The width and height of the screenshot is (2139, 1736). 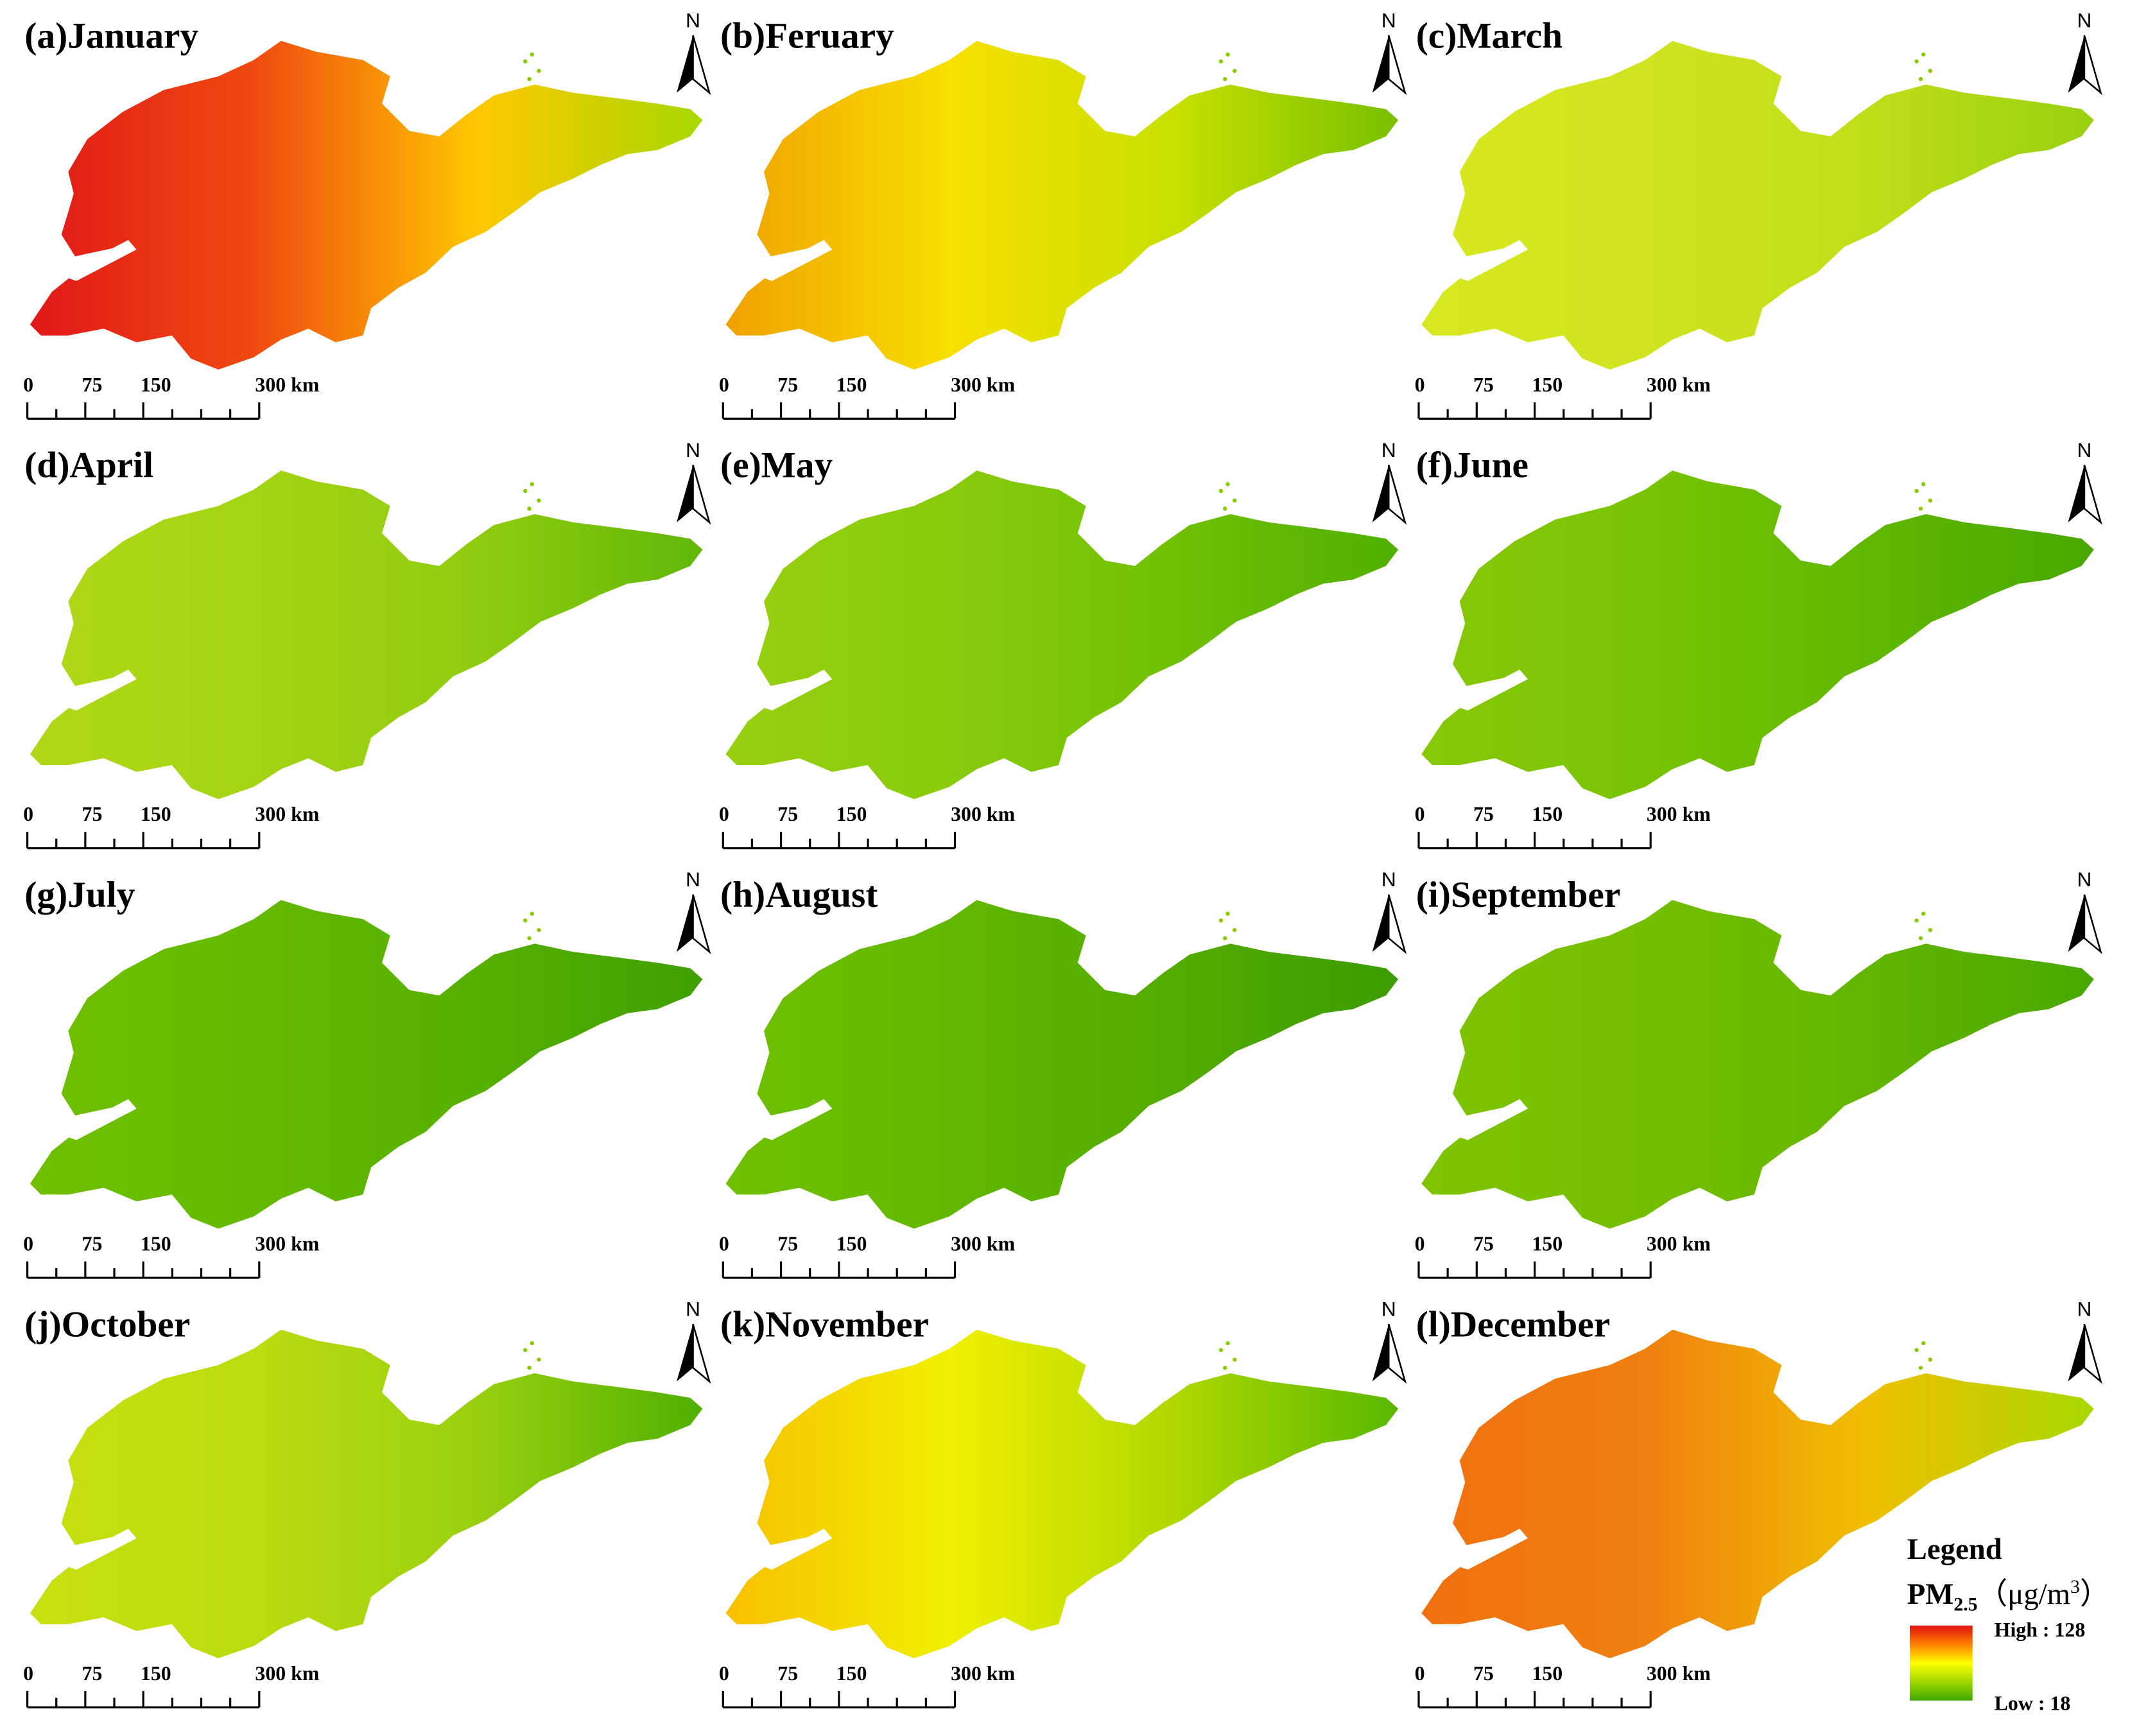 What do you see at coordinates (1063, 644) in the screenshot?
I see `map-panel: (e)May N 0 75 150 300 km` at bounding box center [1063, 644].